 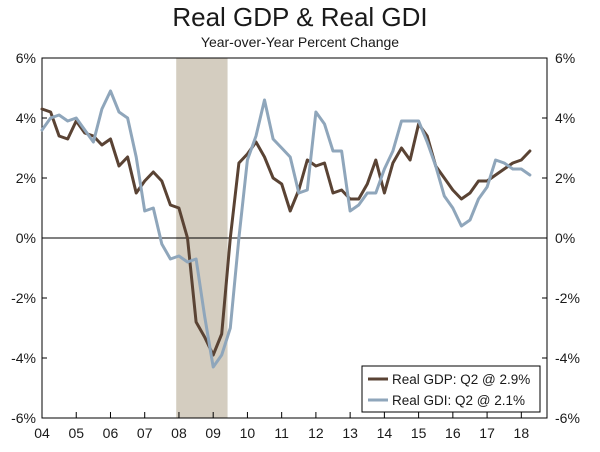 I want to click on x-tick-label: 06, so click(x=111, y=433).